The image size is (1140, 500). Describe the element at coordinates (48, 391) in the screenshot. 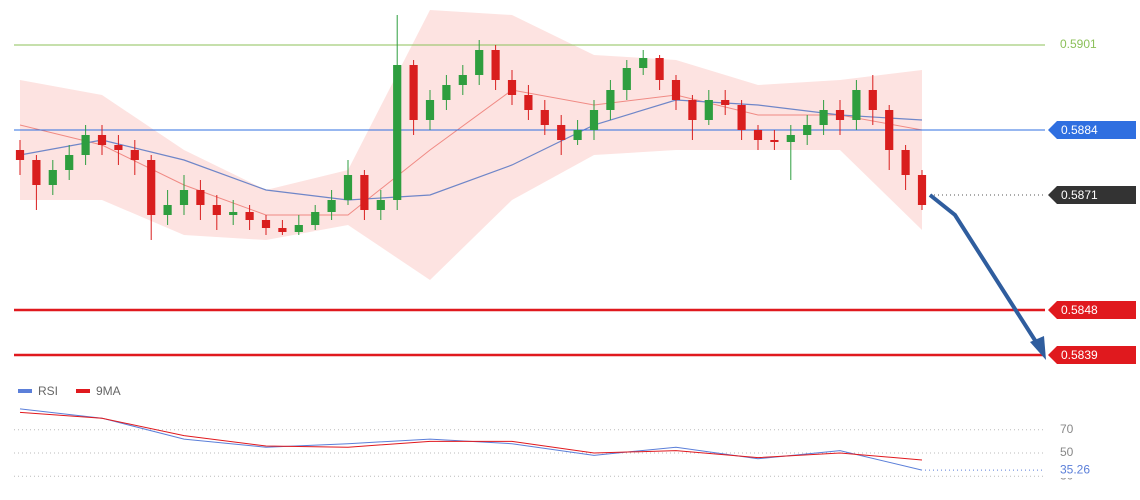

I see `legend-label: RSI` at that location.